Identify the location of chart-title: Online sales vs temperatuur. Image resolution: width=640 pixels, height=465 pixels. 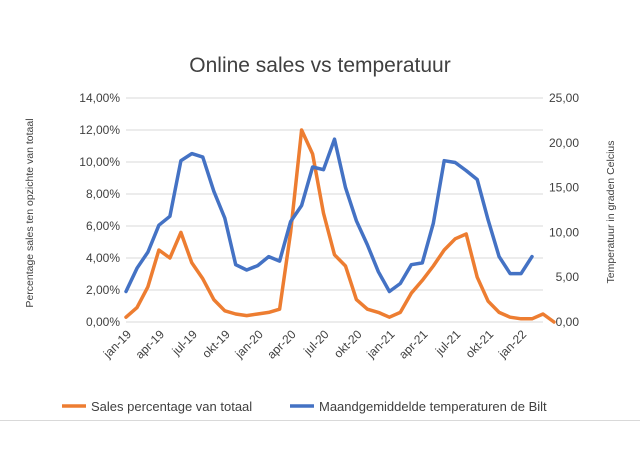
(319, 65).